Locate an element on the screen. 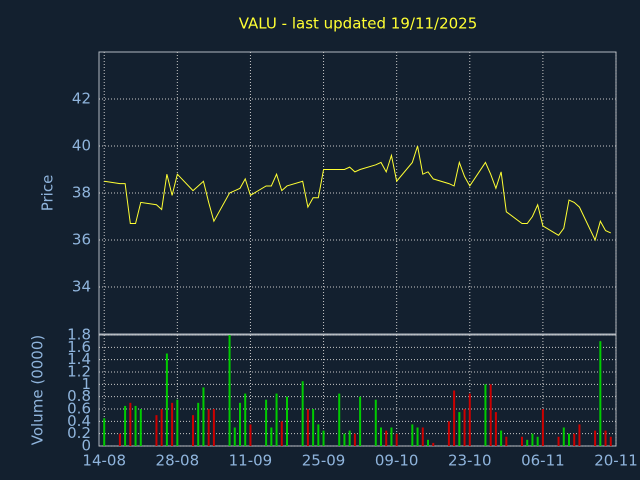  y-tick-label: 1.2 is located at coordinates (79, 372).